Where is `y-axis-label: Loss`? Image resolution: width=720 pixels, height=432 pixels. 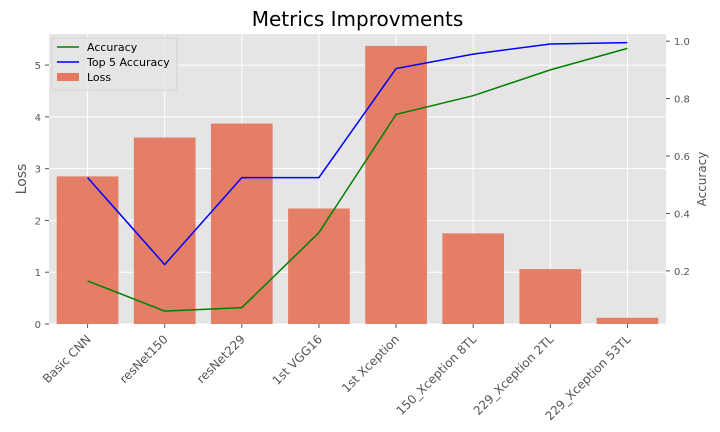
y-axis-label: Loss is located at coordinates (22, 179).